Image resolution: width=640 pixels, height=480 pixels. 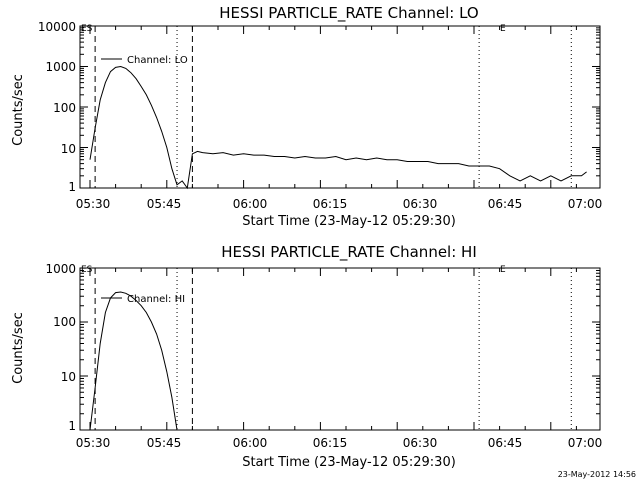 I want to click on chart-title: HESSI PARTICLE_RATE Channel: HI, so click(x=349, y=252).